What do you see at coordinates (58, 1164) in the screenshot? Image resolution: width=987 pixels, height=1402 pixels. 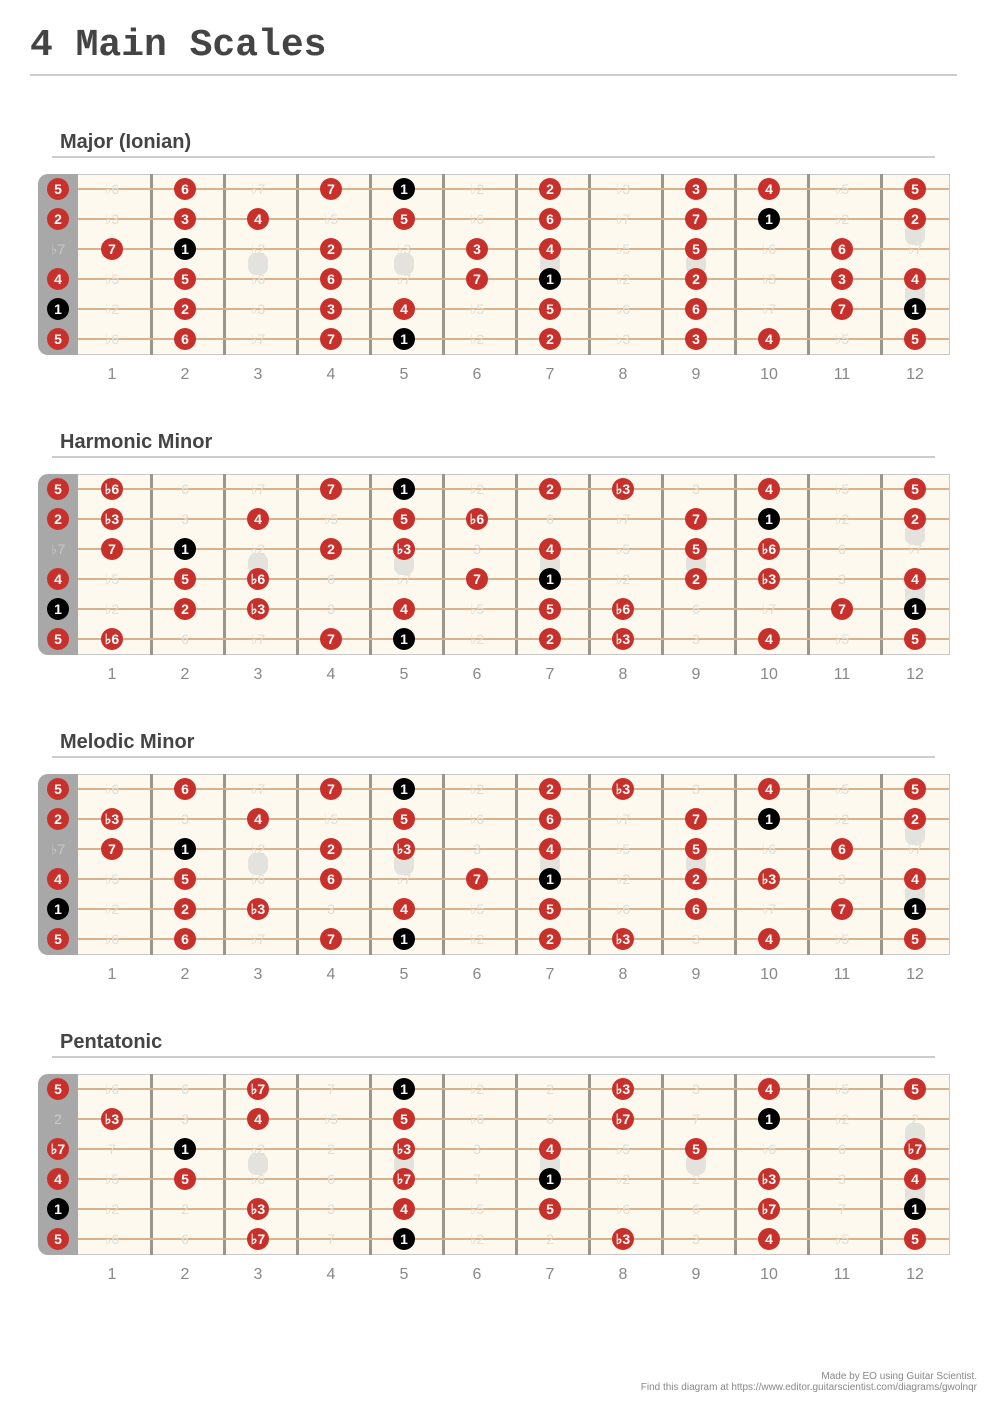 I see `nut` at bounding box center [58, 1164].